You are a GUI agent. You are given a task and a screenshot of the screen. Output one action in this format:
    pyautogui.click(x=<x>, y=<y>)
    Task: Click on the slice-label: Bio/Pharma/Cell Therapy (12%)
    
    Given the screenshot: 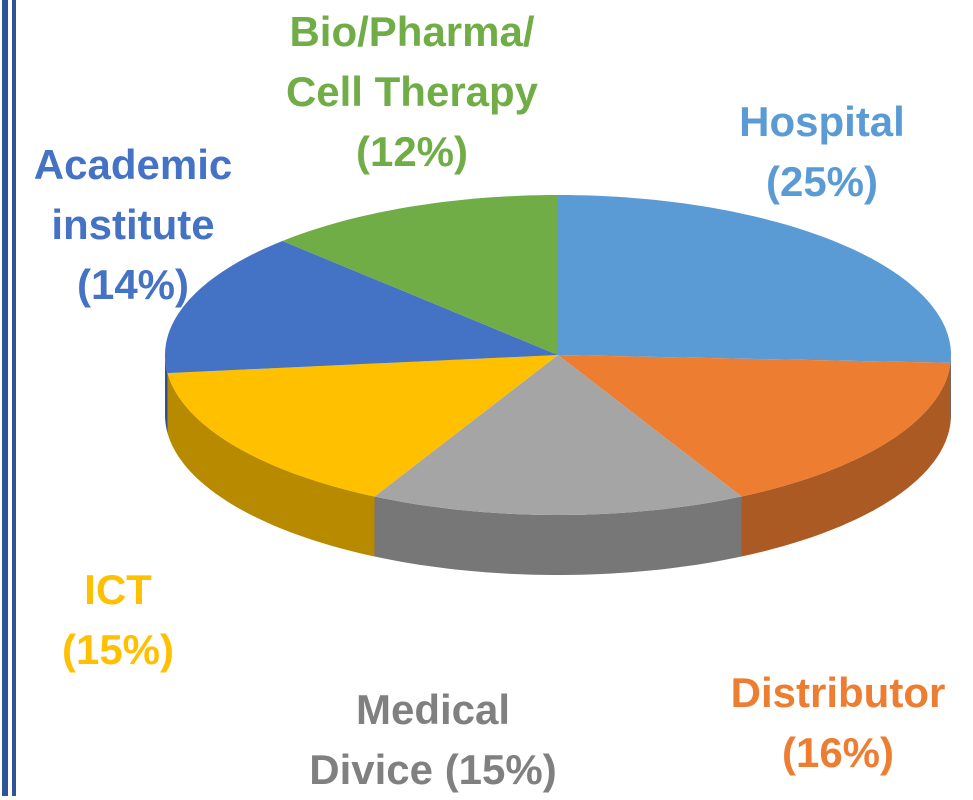 What is the action you would take?
    pyautogui.click(x=412, y=92)
    